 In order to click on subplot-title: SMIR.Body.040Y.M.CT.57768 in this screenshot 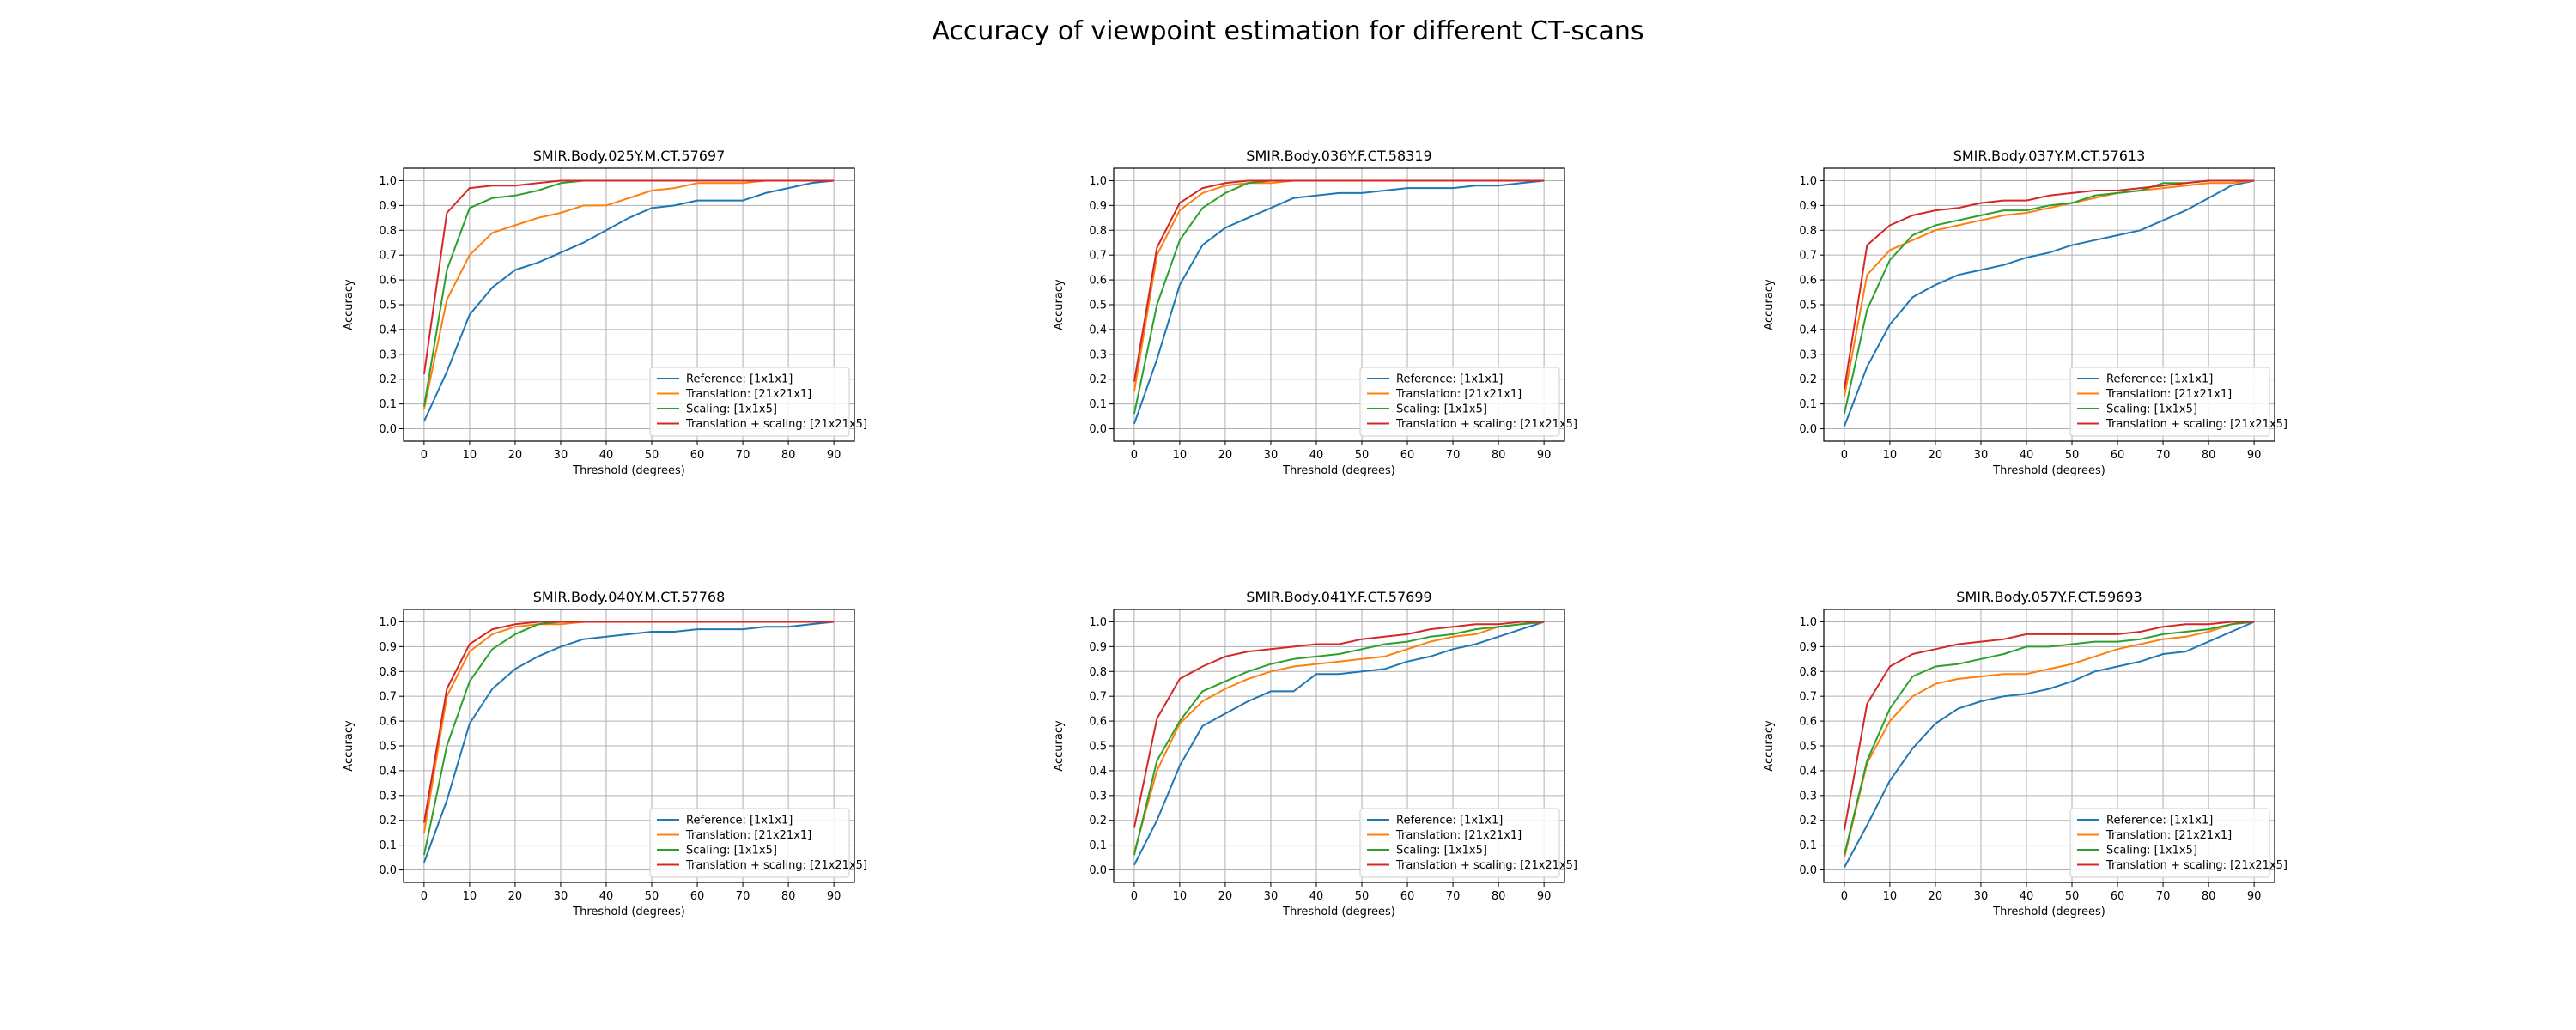, I will do `click(629, 597)`.